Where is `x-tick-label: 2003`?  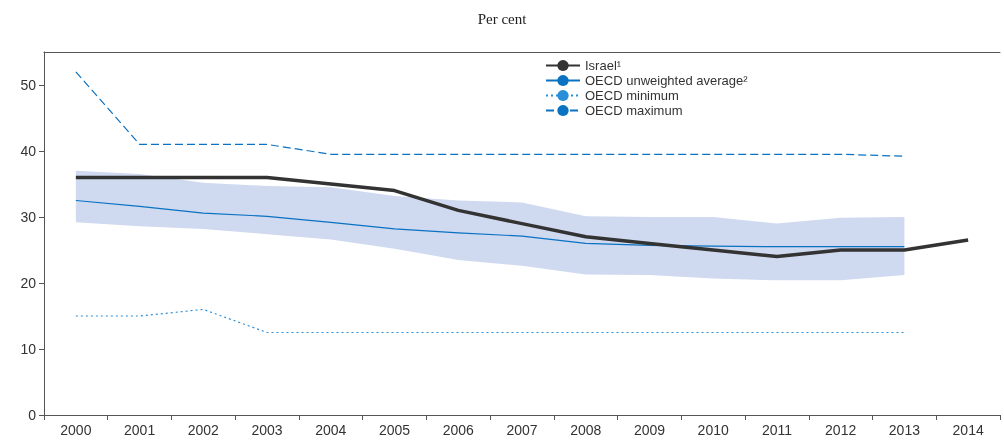
x-tick-label: 2003 is located at coordinates (267, 430).